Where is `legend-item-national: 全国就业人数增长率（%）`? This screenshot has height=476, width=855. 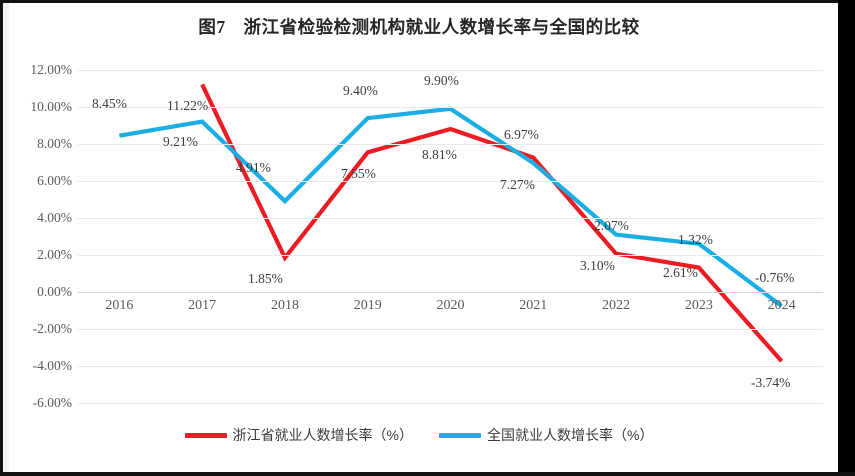 legend-item-national: 全国就业人数增长率（%） is located at coordinates (546, 435).